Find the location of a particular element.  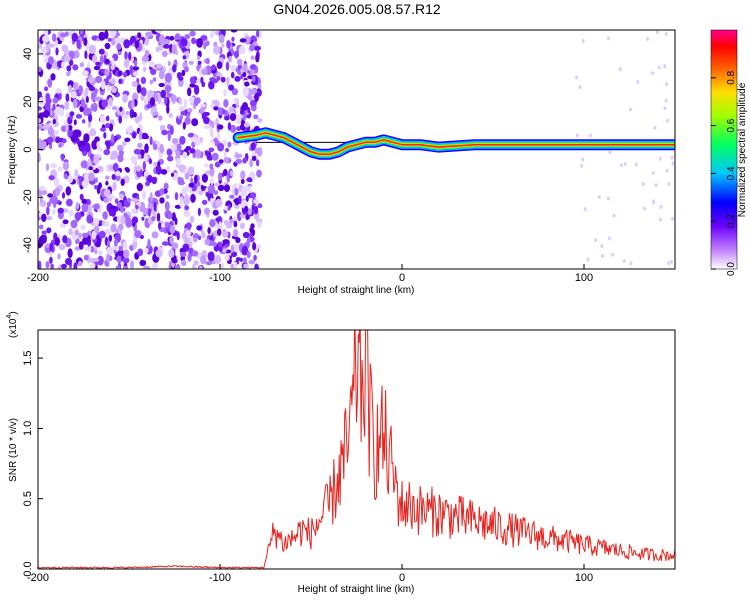

y-tick-label: 40 is located at coordinates (28, 54).